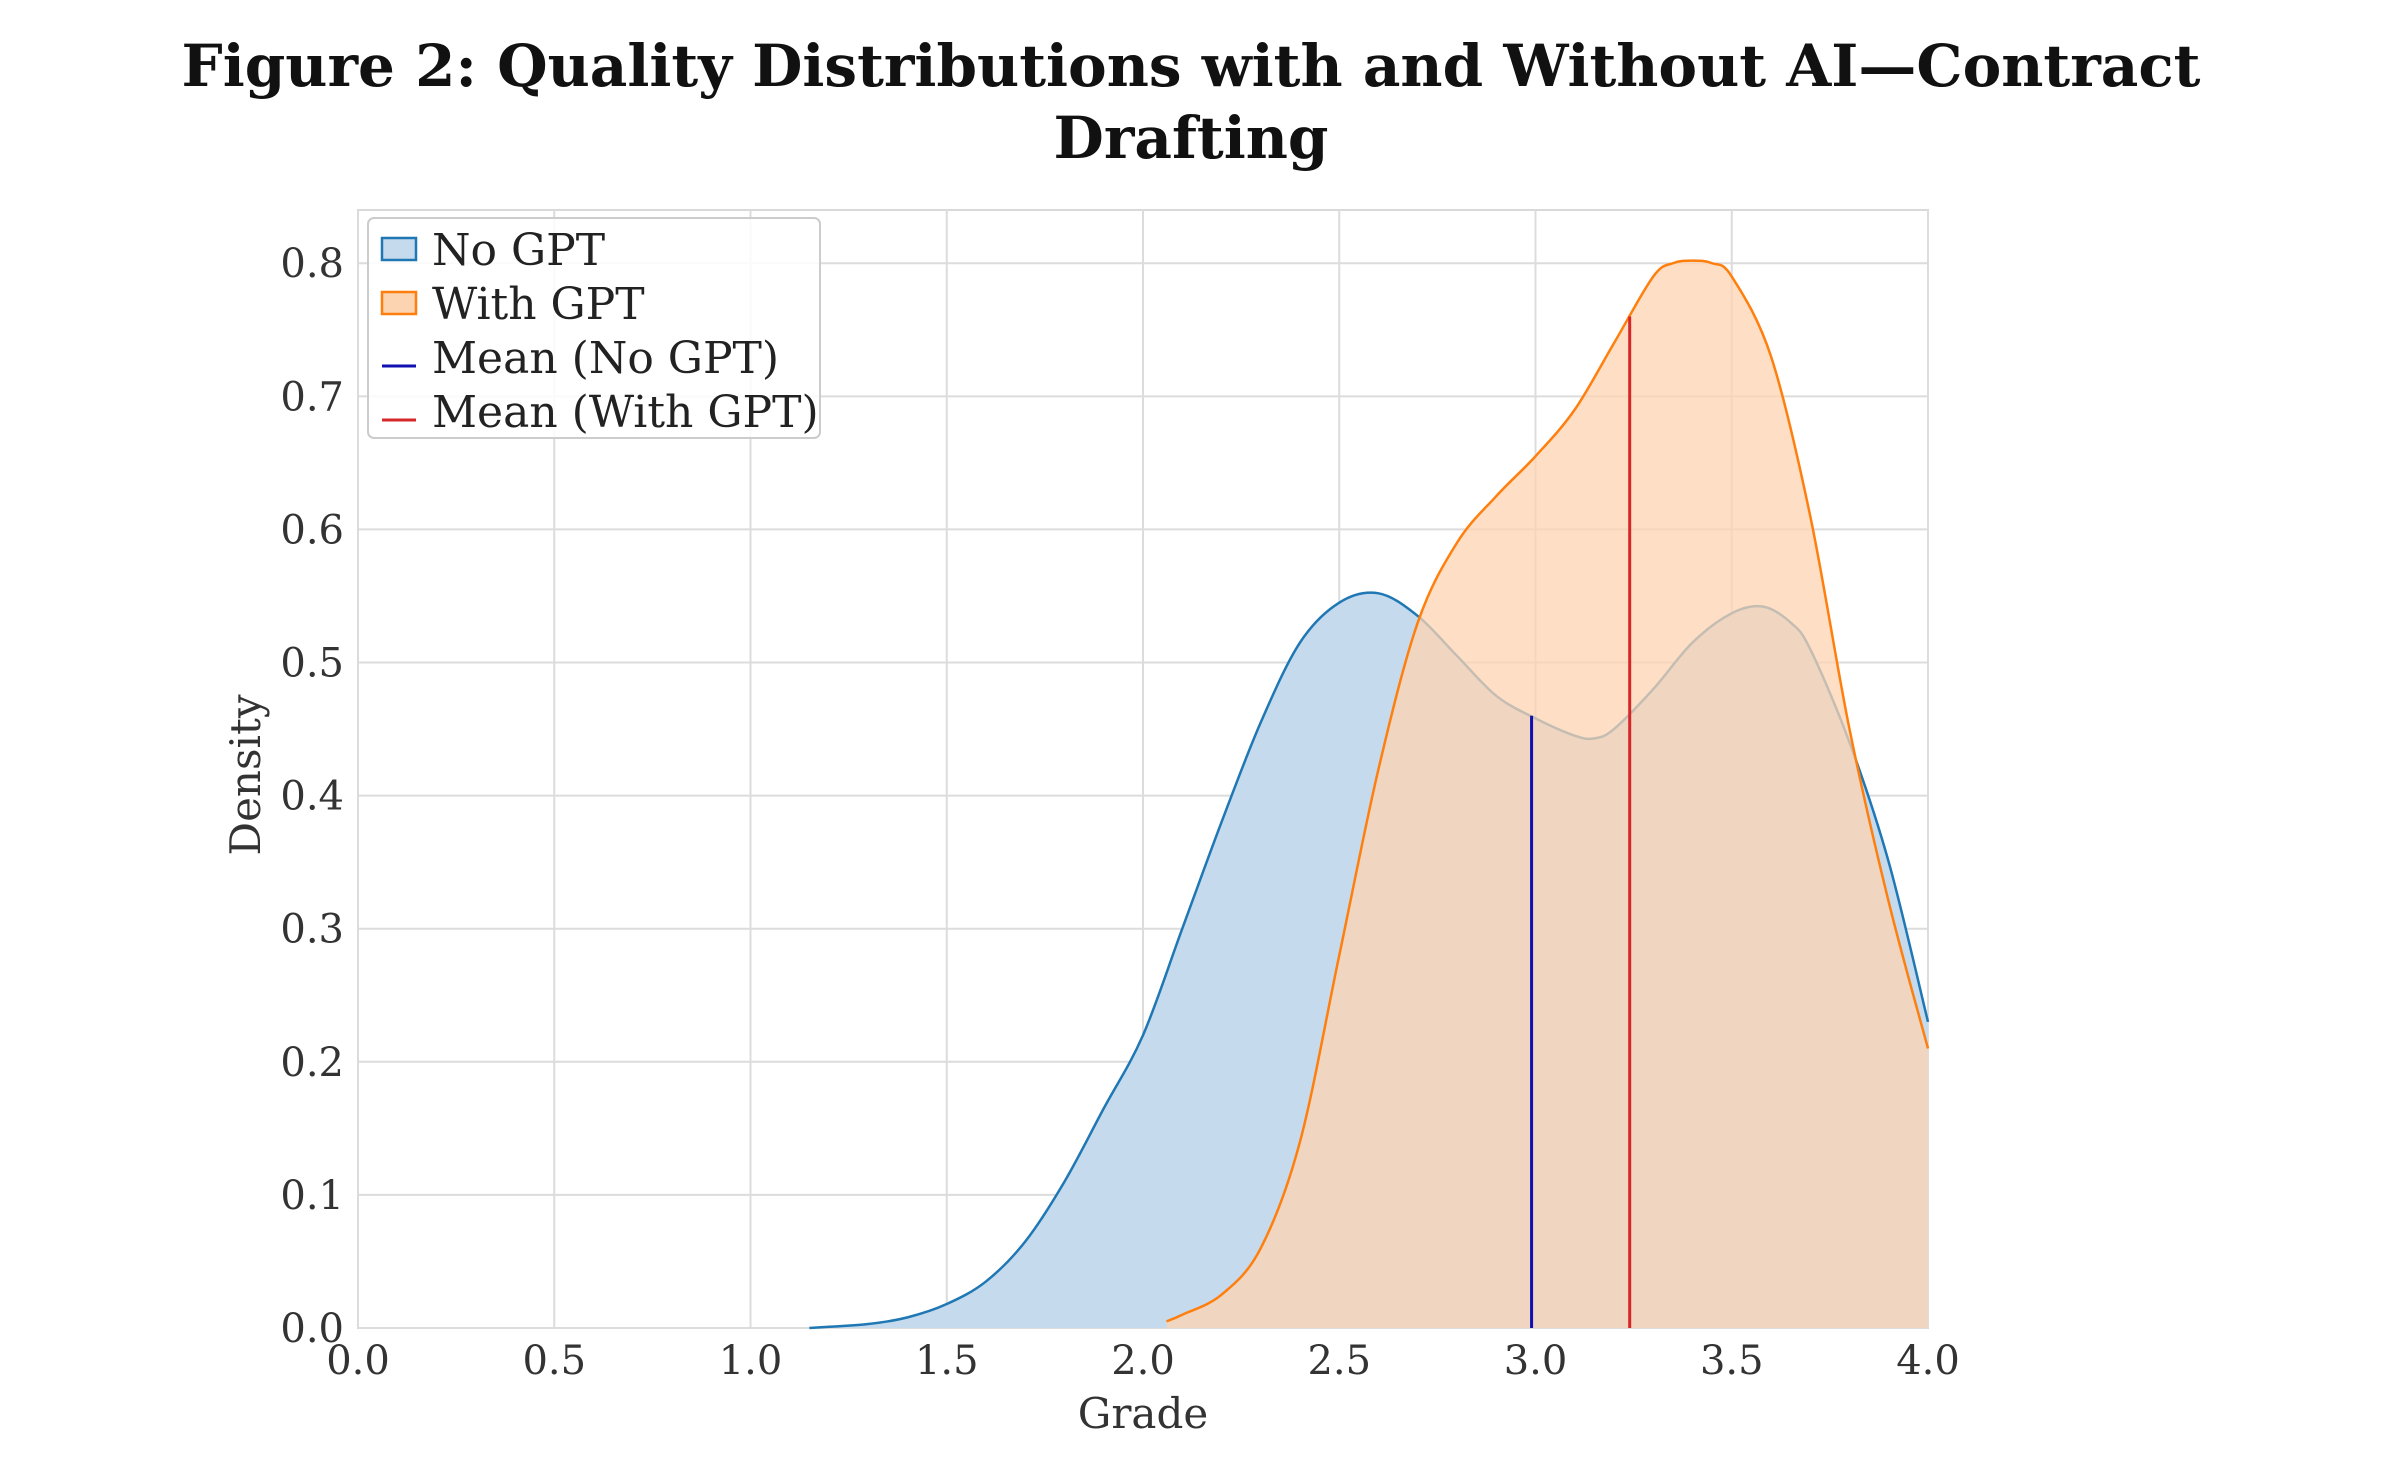 The height and width of the screenshot is (1464, 2382). What do you see at coordinates (518, 250) in the screenshot?
I see `legend-label: No GPT` at bounding box center [518, 250].